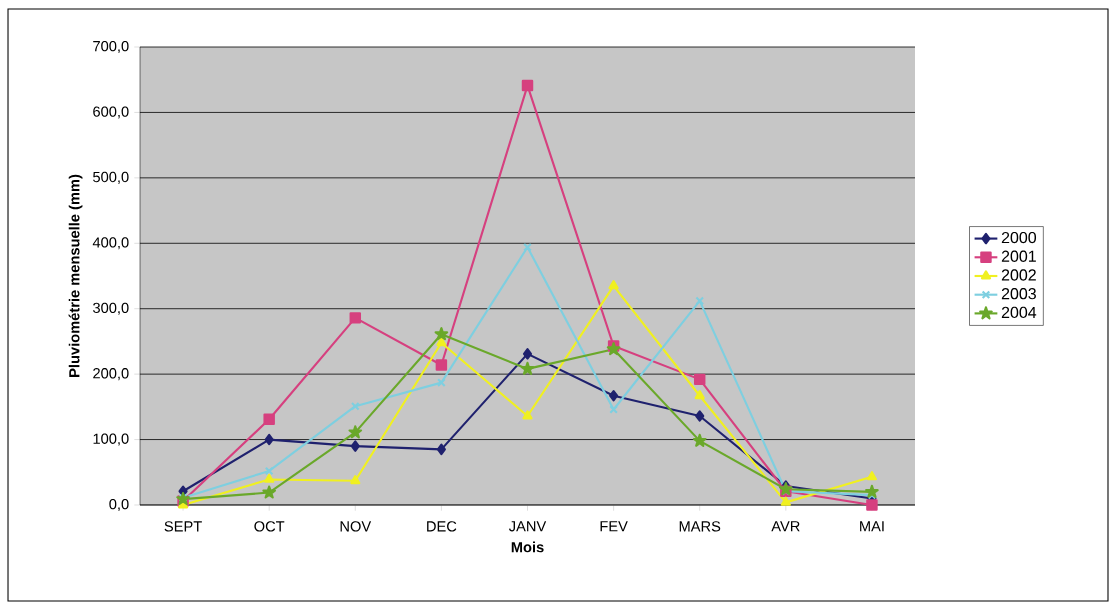 The image size is (1111, 607). Describe the element at coordinates (442, 526) in the screenshot. I see `x-tick-label: DEC` at that location.